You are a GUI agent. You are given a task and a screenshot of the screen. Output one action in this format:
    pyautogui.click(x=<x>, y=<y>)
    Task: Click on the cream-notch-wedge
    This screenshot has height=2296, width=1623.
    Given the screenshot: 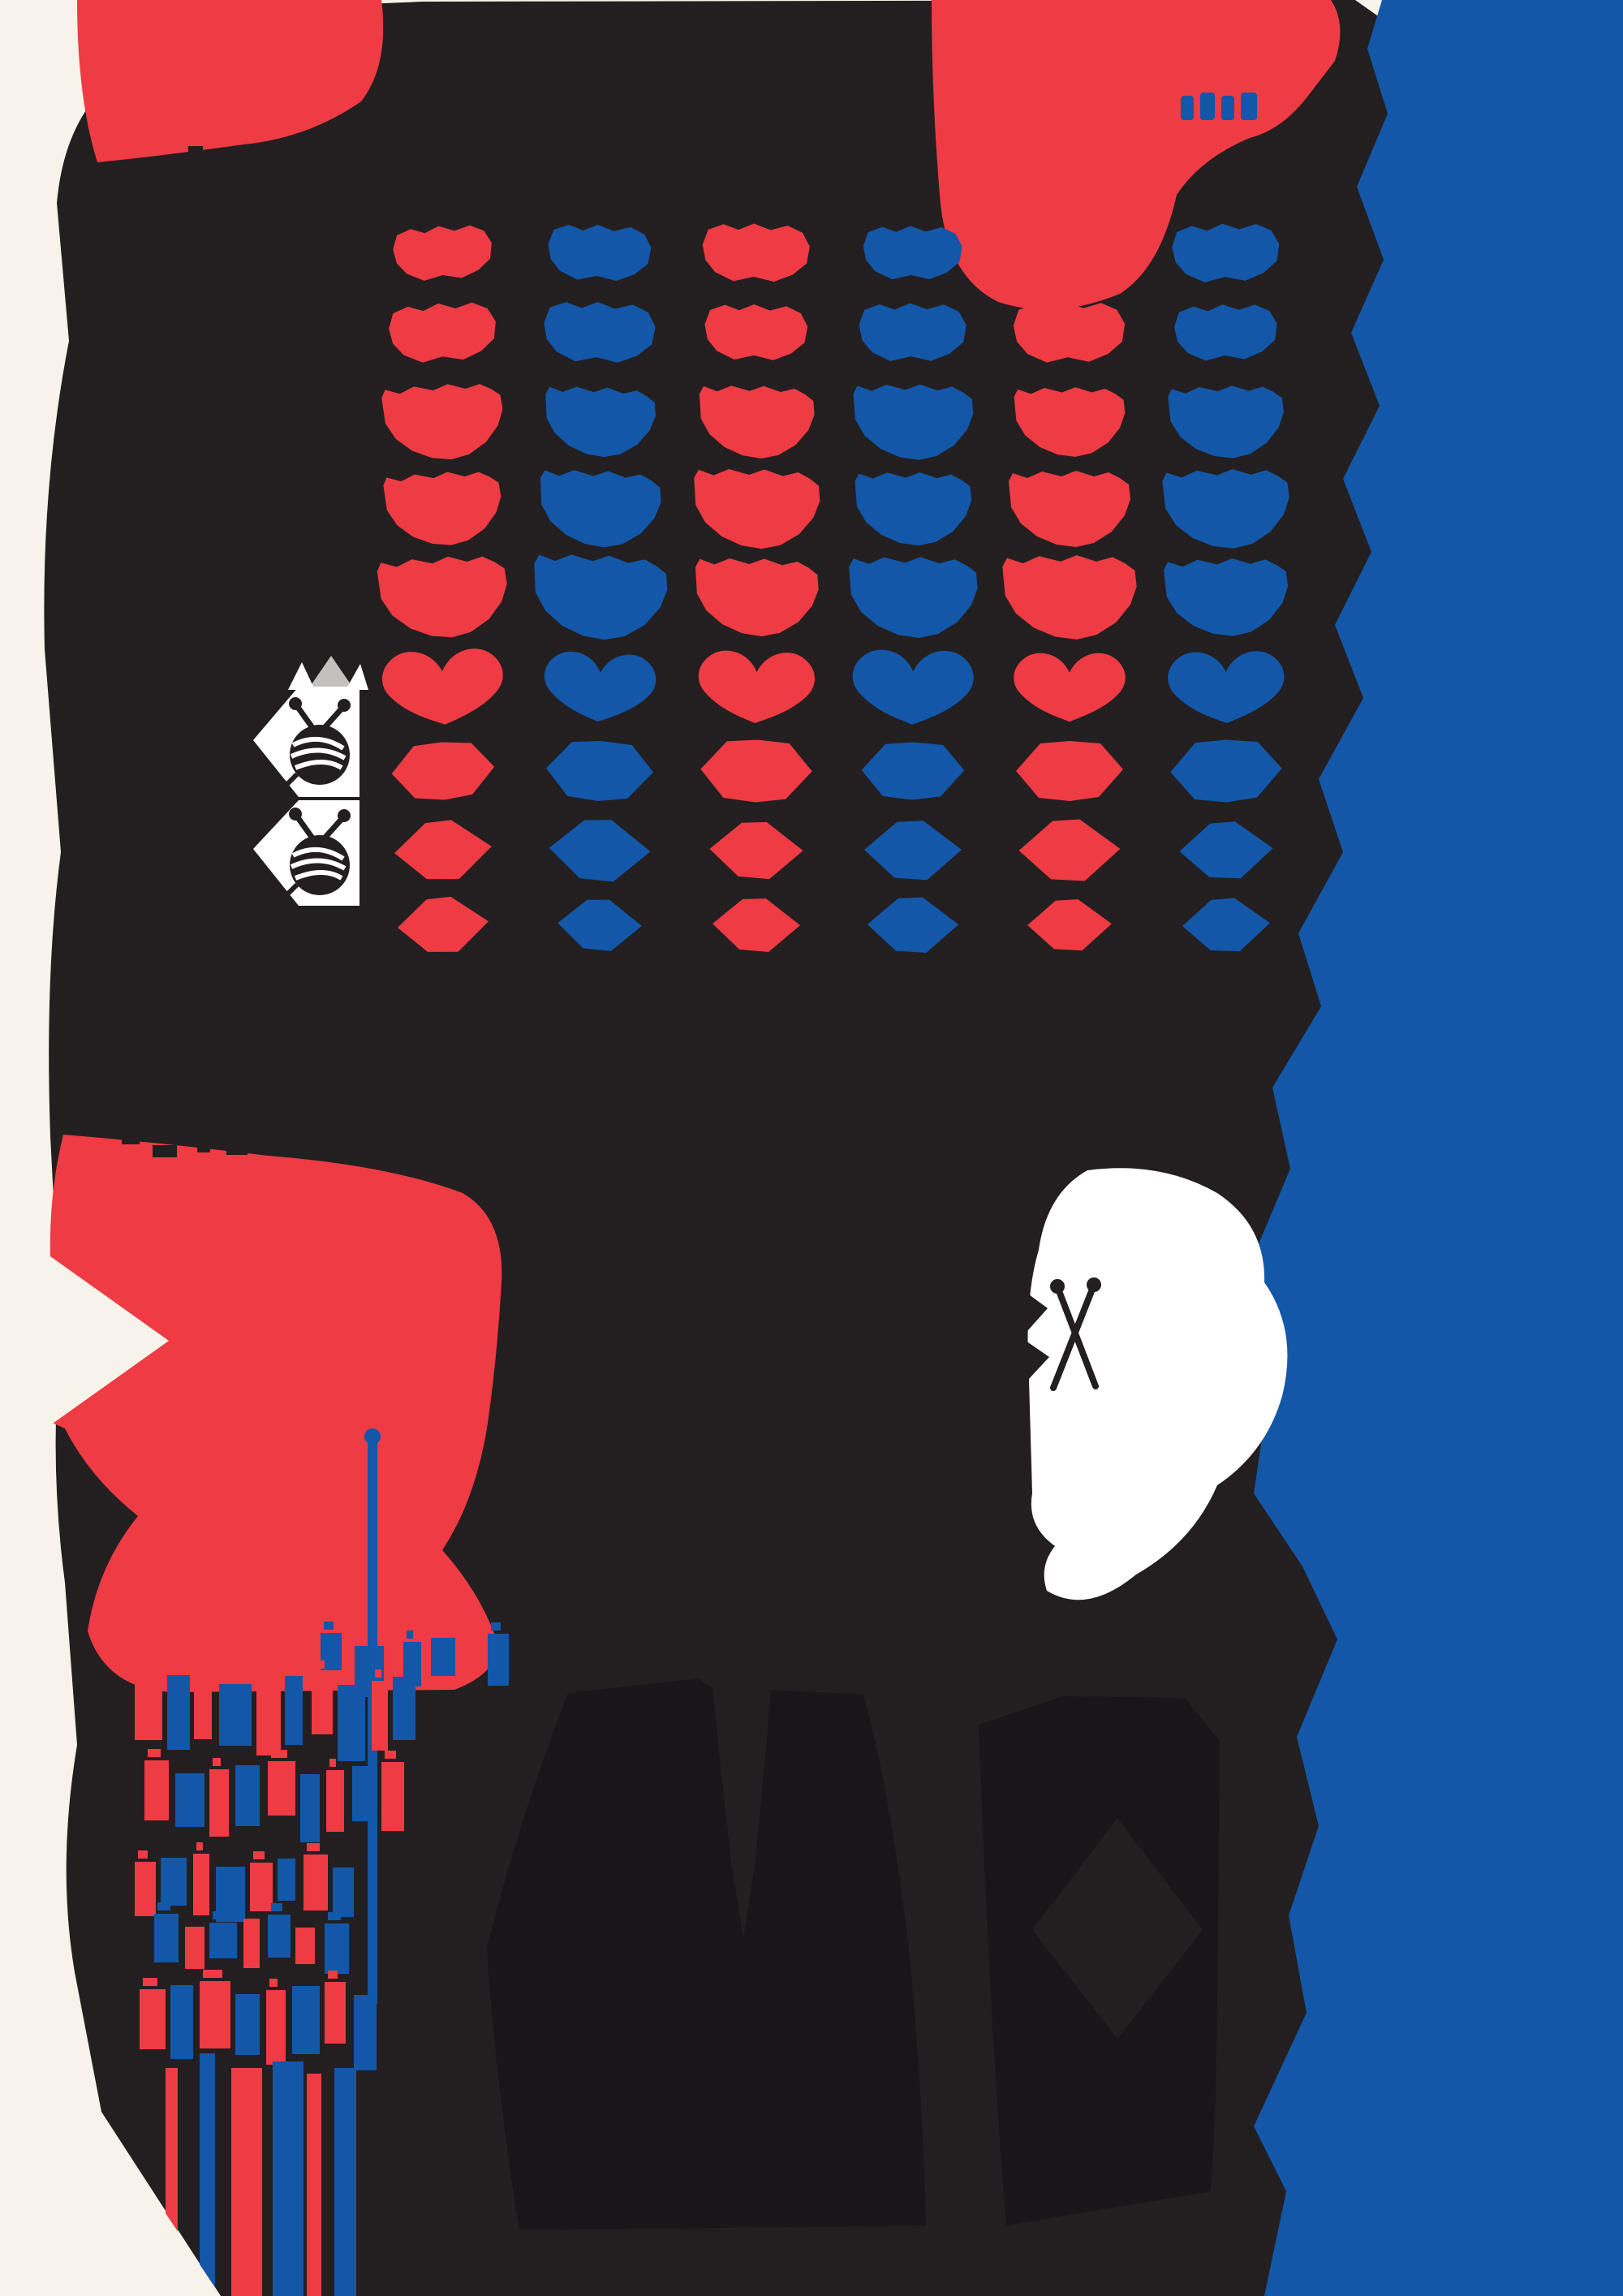 What is the action you would take?
    pyautogui.click(x=109, y=1340)
    